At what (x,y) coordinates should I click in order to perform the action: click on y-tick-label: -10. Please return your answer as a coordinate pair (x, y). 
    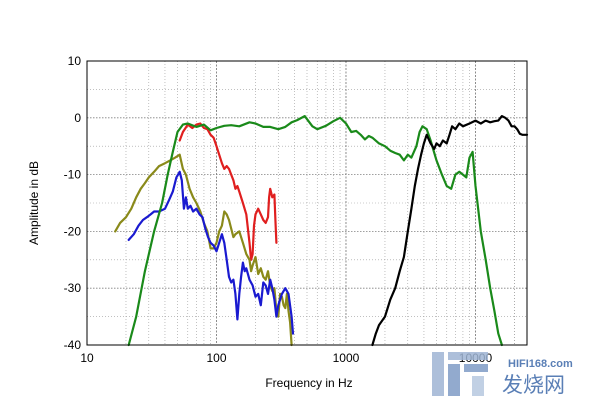
    Looking at the image, I should click on (73, 175).